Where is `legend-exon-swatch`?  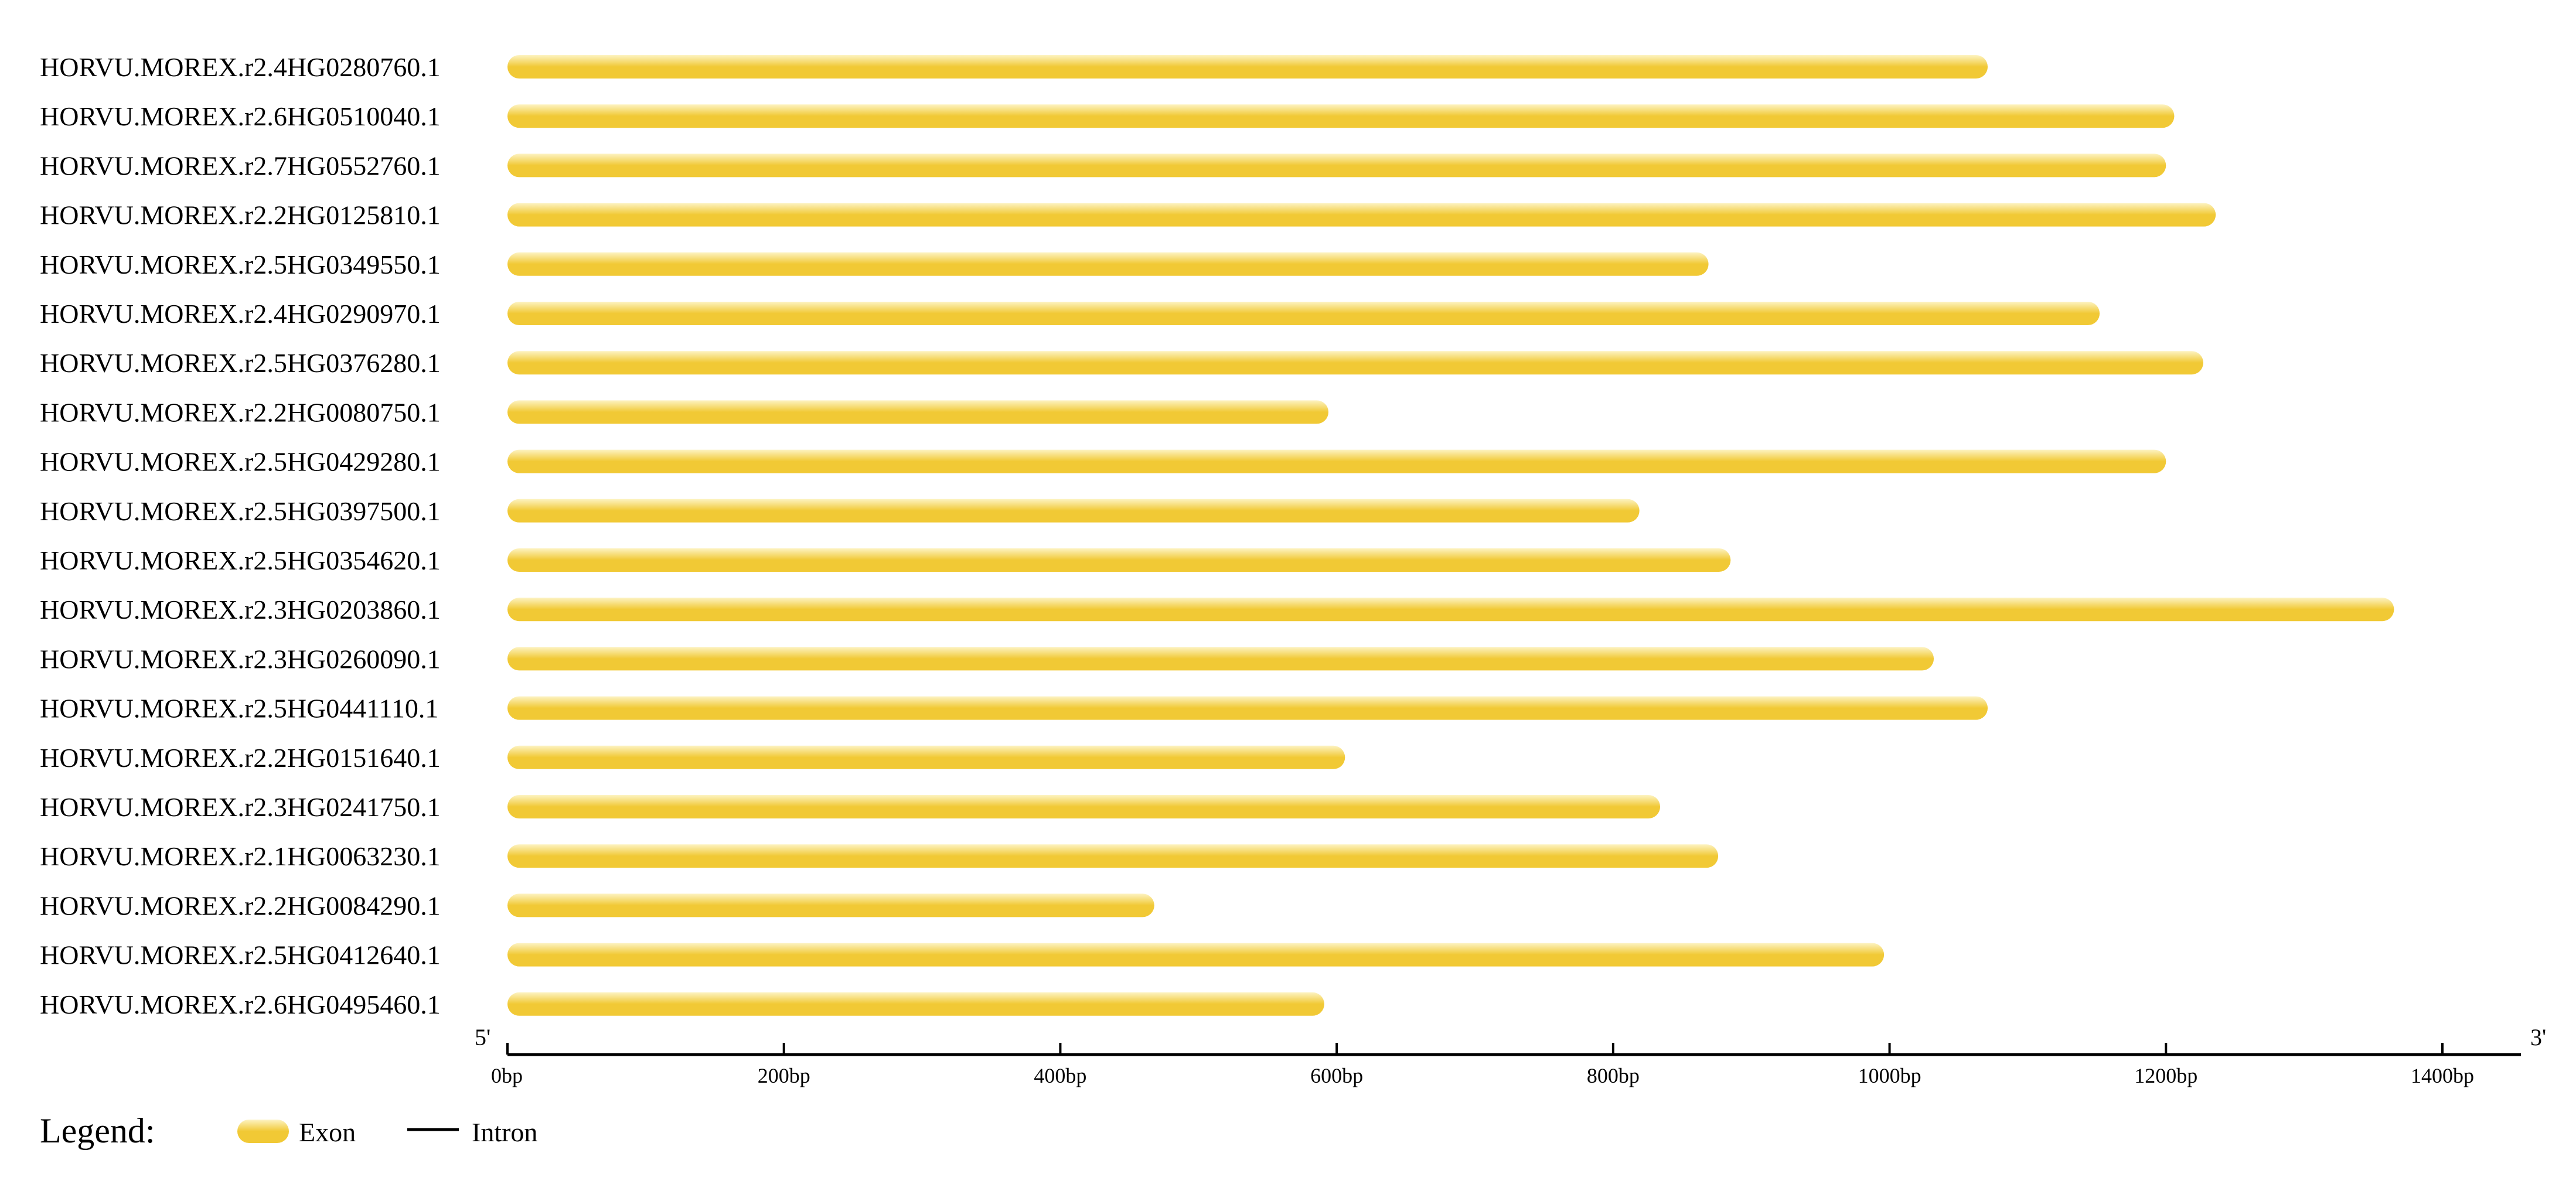
legend-exon-swatch is located at coordinates (263, 1131).